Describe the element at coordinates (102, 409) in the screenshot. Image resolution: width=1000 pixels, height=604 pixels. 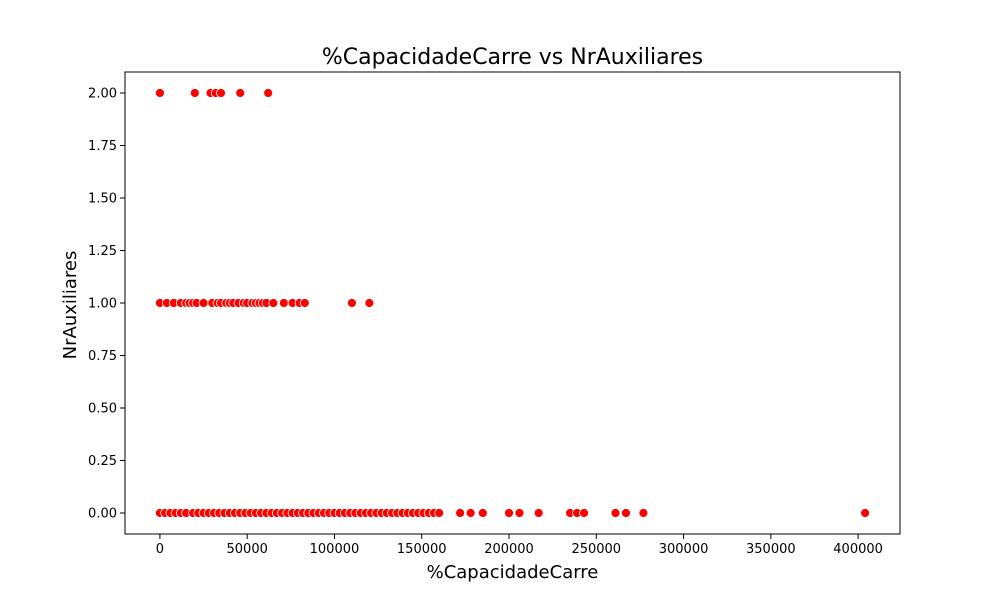
I see `y-tick-label: 0.50` at that location.